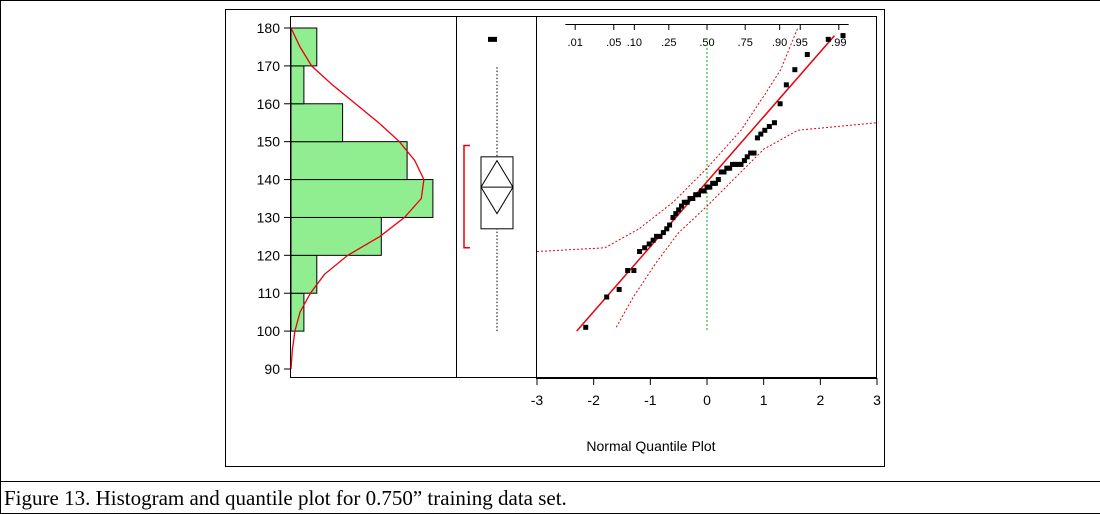 The height and width of the screenshot is (514, 1100). Describe the element at coordinates (650, 400) in the screenshot. I see `x-tick-label: -1` at that location.